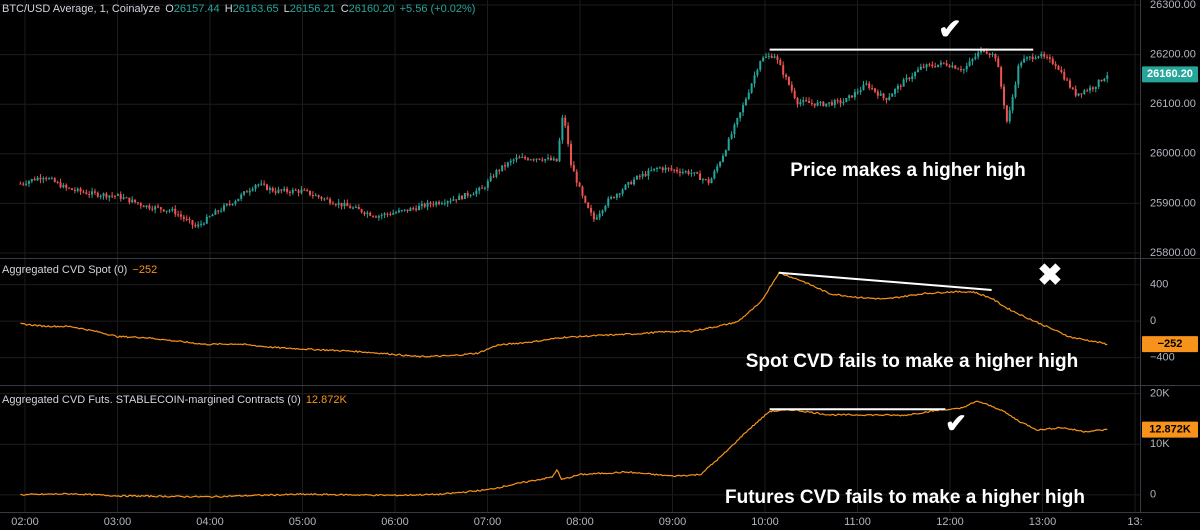 The height and width of the screenshot is (530, 1200). Describe the element at coordinates (118, 522) in the screenshot. I see `time-axis-label: 03:00` at that location.